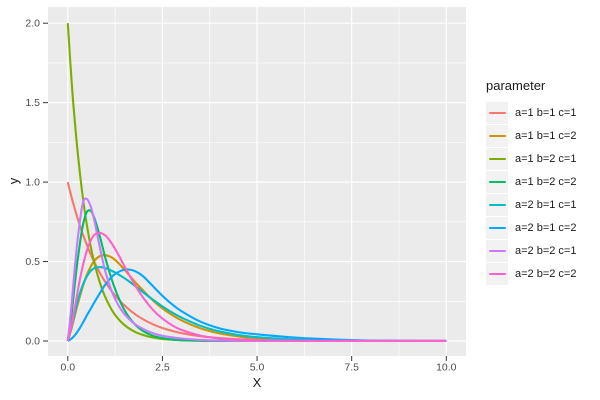 The width and height of the screenshot is (600, 400). I want to click on y-tick-label: 2.0, so click(32, 24).